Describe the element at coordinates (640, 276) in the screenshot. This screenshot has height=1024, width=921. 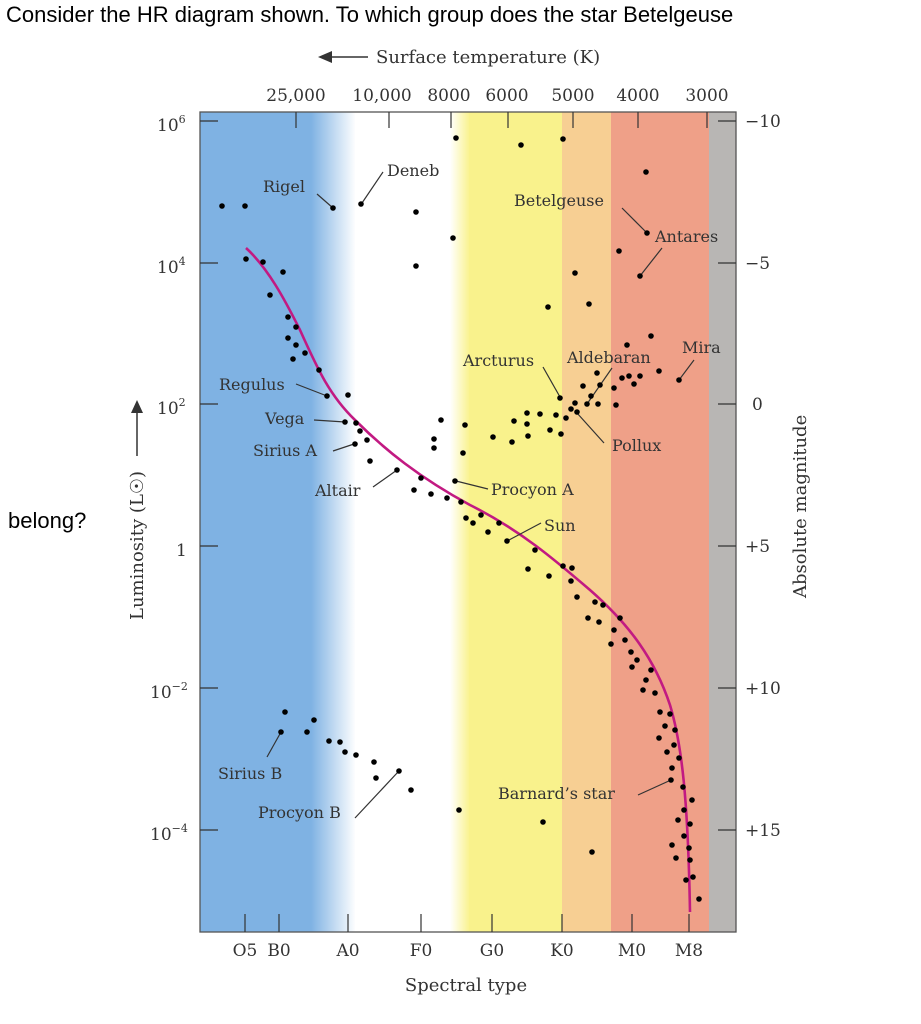
I see `star-point-antares` at that location.